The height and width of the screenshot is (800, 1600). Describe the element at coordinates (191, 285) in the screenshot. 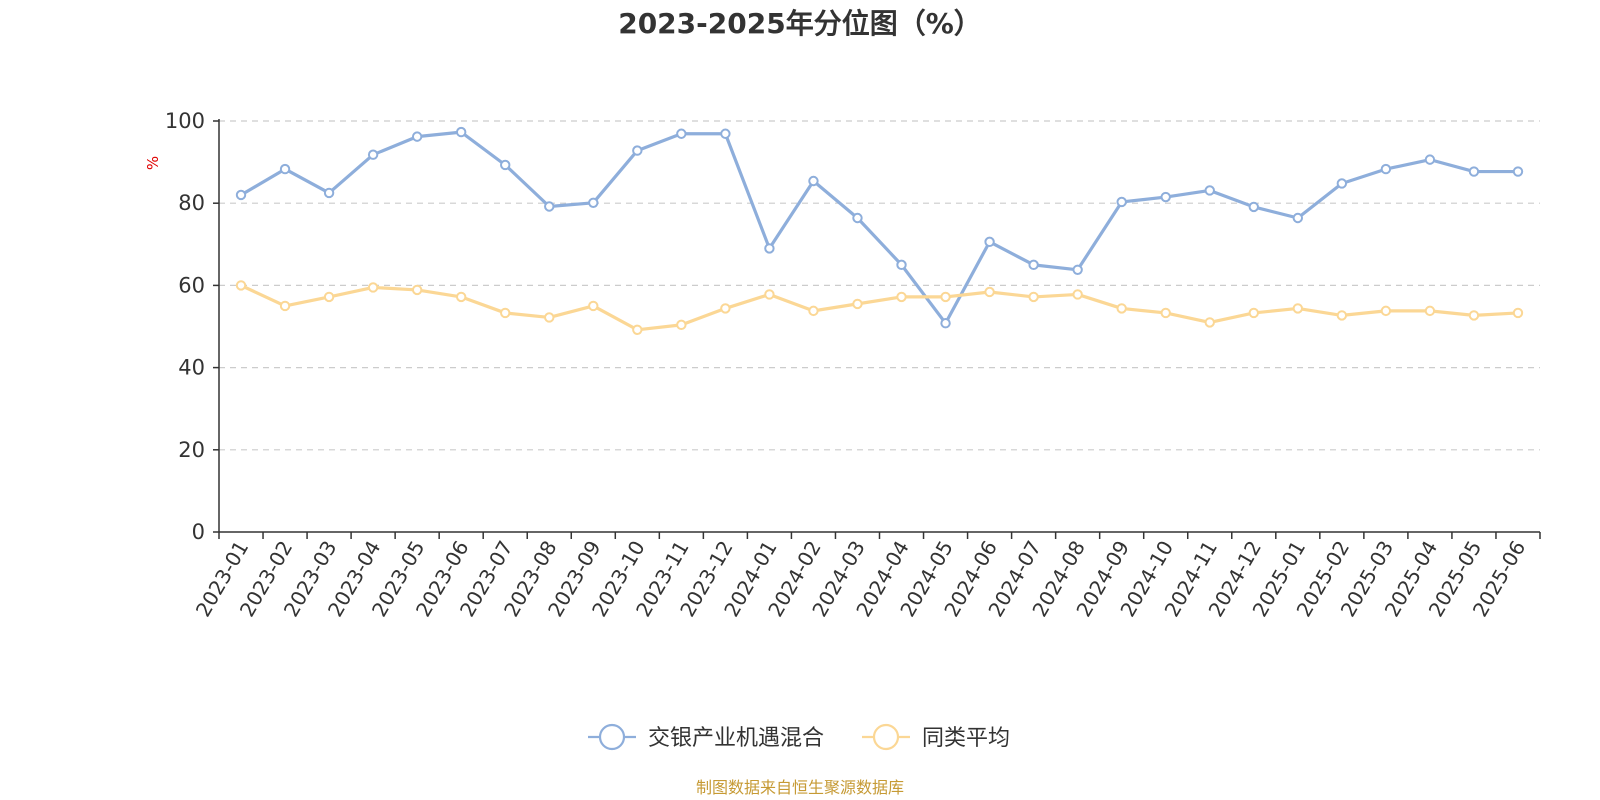

I see `y-tick-label: 60` at that location.